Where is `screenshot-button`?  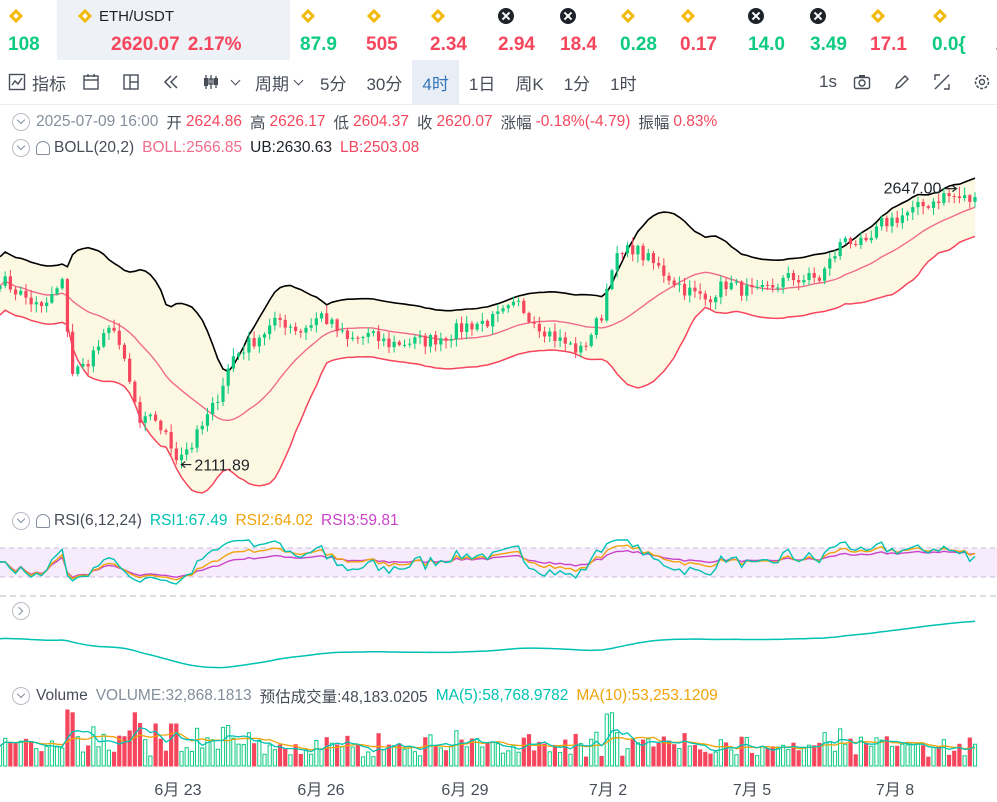 screenshot-button is located at coordinates (865, 82).